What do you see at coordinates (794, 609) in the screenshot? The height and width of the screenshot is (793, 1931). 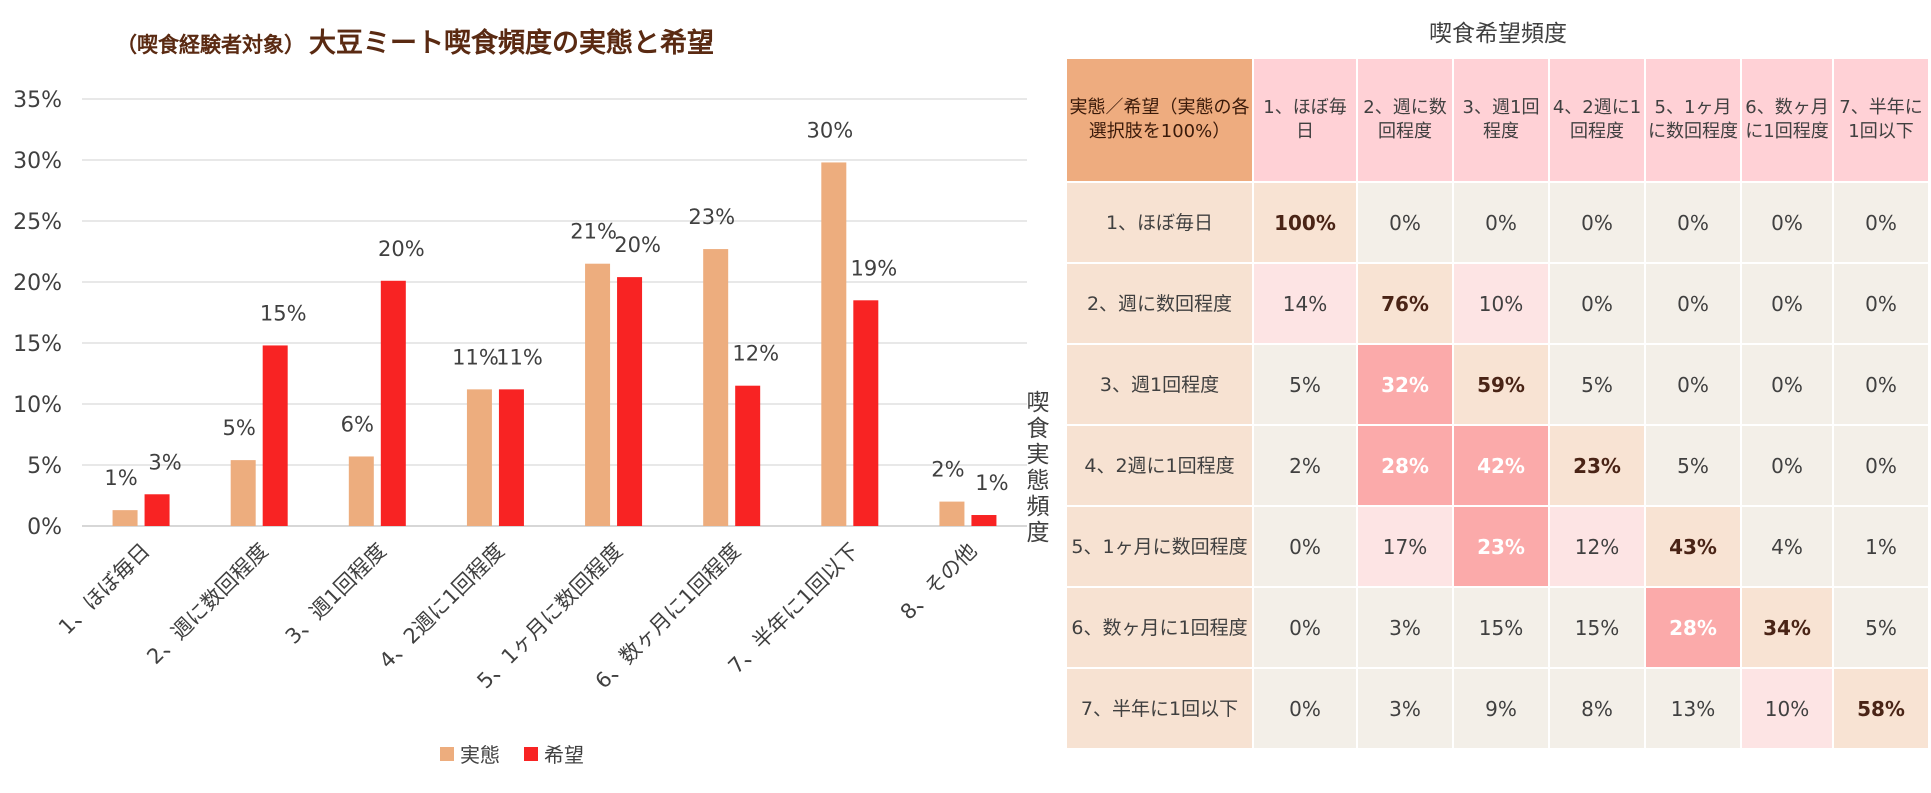 I see `x-category-label: 7、半年に1回以下` at bounding box center [794, 609].